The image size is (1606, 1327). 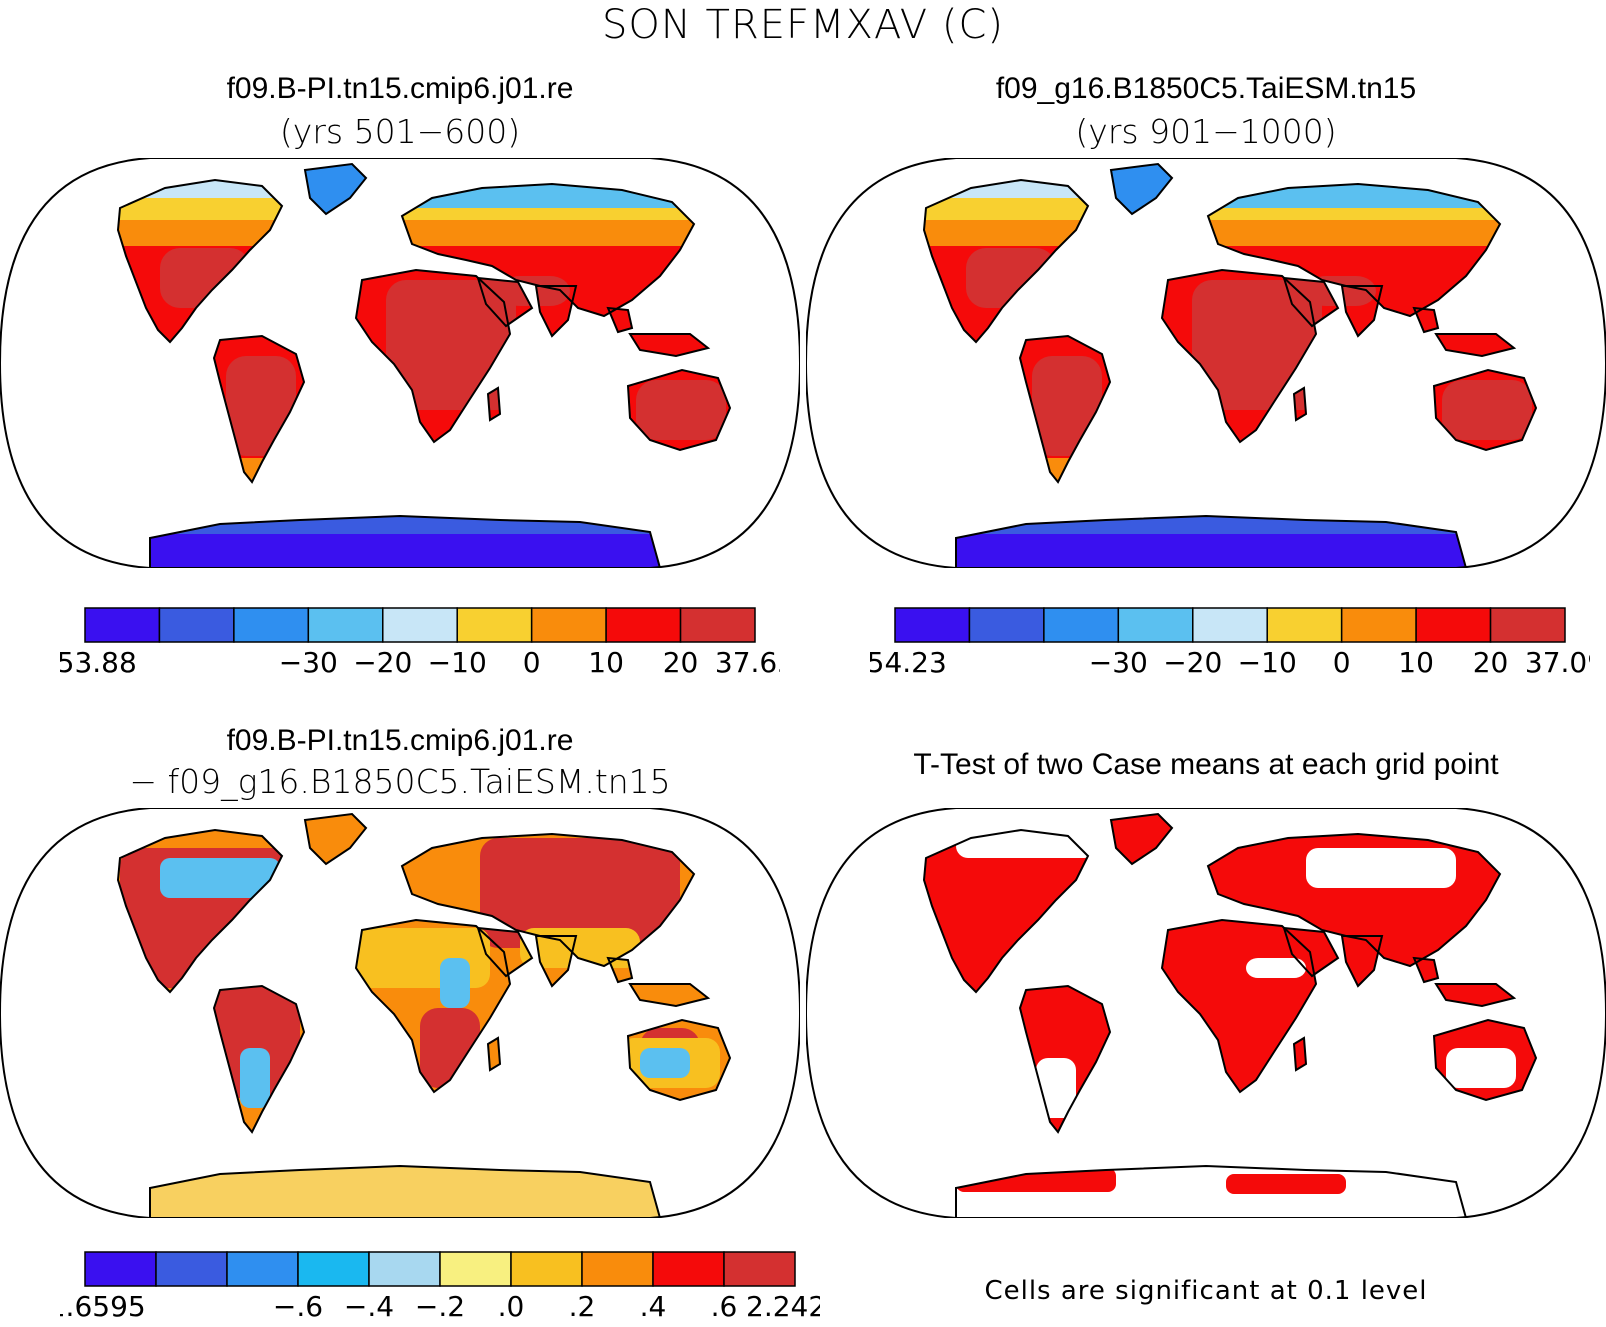 What do you see at coordinates (1206, 131) in the screenshot?
I see `panel-2-subtitle: (yrs 901−1000)` at bounding box center [1206, 131].